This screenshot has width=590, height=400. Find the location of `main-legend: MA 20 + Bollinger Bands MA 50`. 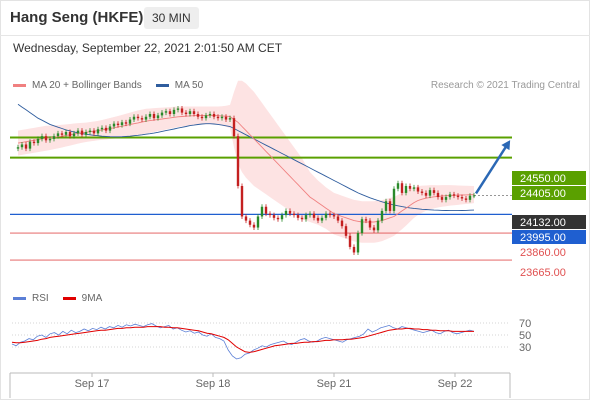

main-legend: MA 20 + Bollinger Bands MA 50 is located at coordinates (115, 85).